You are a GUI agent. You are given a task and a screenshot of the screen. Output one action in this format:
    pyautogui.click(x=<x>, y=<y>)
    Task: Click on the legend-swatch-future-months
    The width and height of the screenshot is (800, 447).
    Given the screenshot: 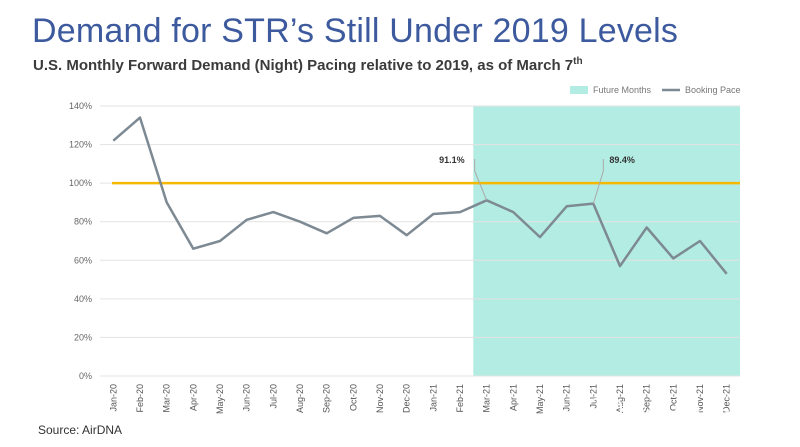 What is the action you would take?
    pyautogui.click(x=579, y=90)
    